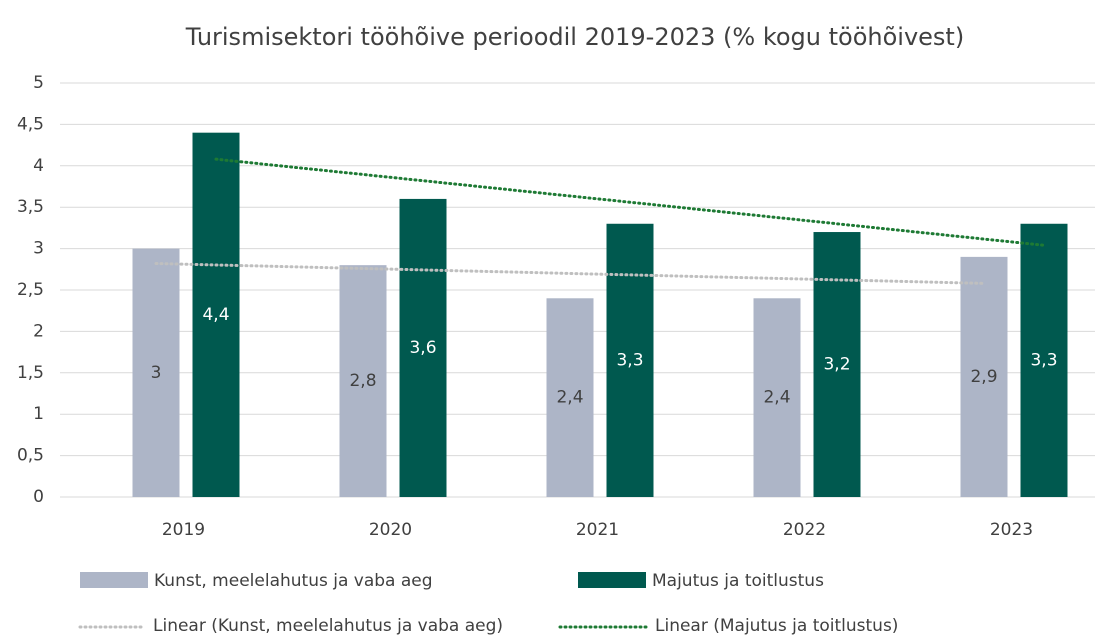  Describe the element at coordinates (30, 290) in the screenshot. I see `y-tick-label: 2,5` at that location.